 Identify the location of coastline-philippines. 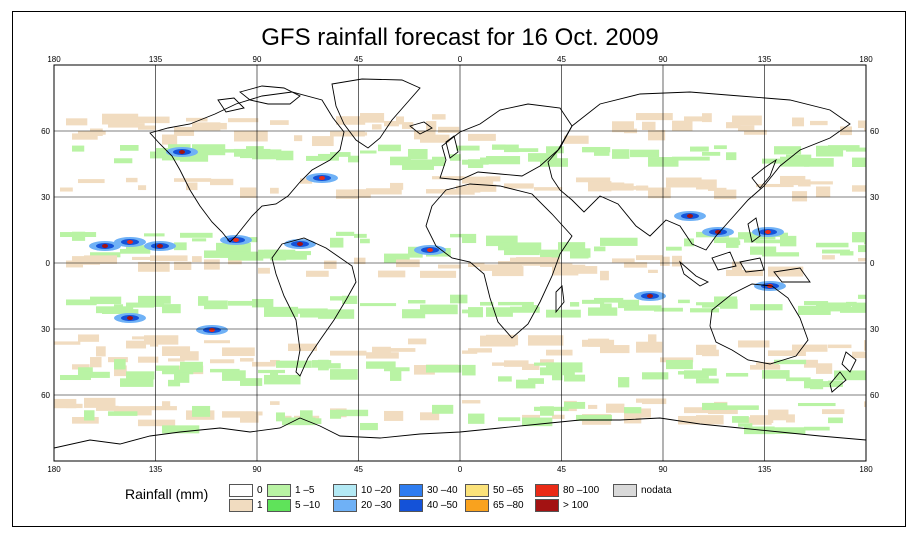
(754, 230).